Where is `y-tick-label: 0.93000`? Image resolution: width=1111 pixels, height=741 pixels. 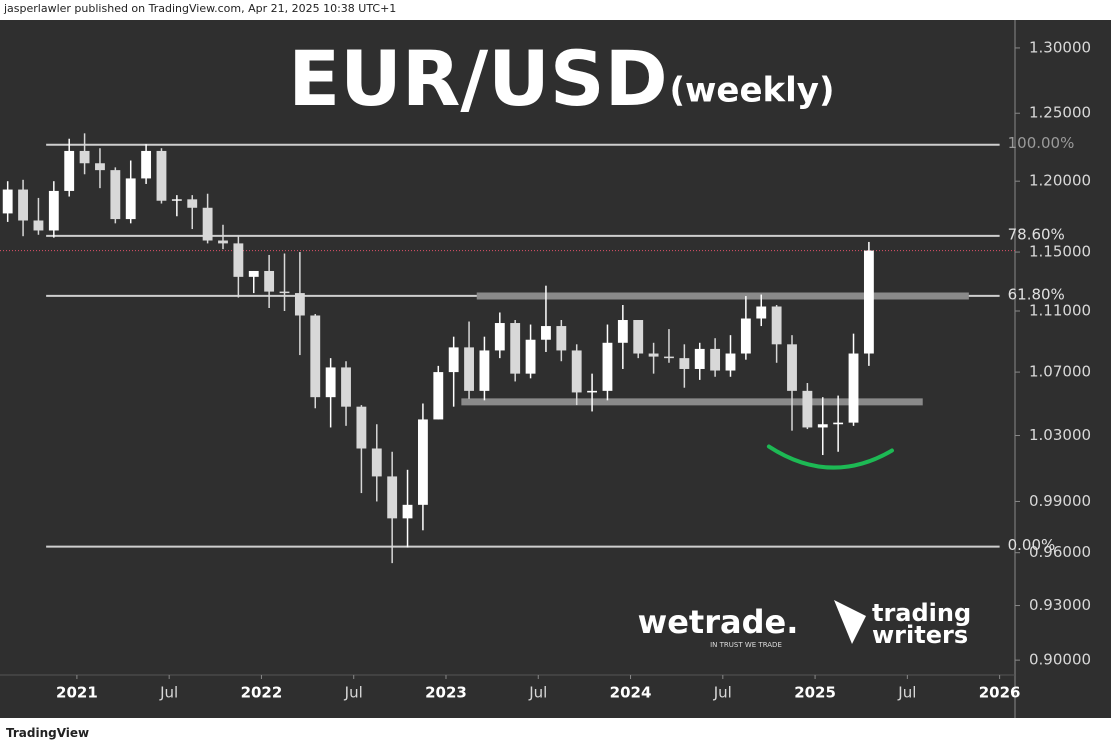 y-tick-label: 0.93000 is located at coordinates (1060, 605).